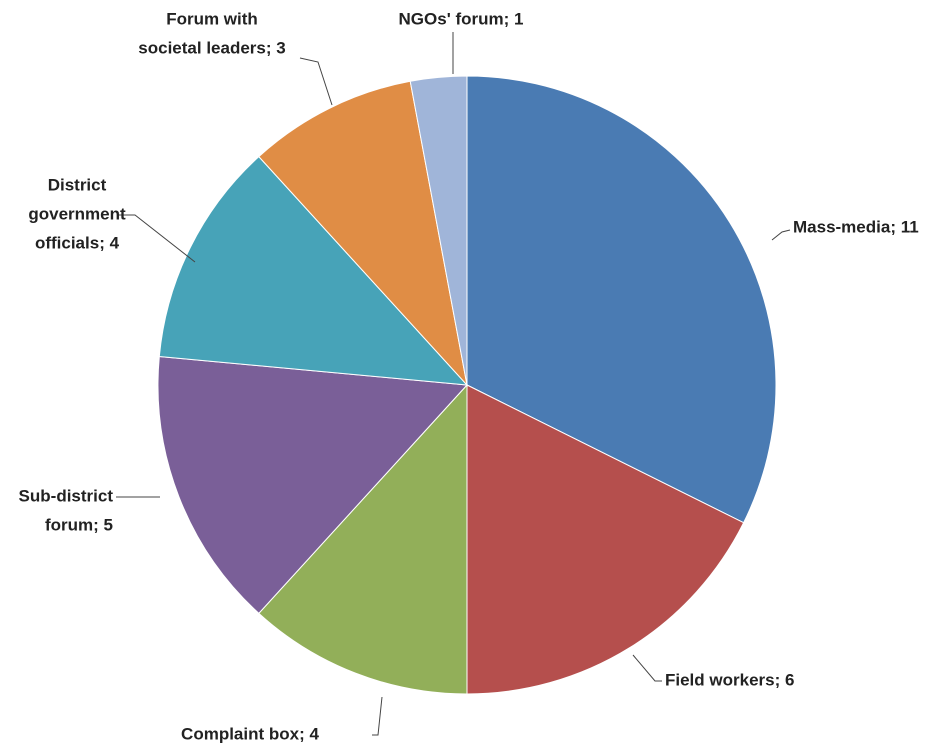 This screenshot has width=941, height=755. Describe the element at coordinates (79, 524) in the screenshot. I see `data-label: forum; 5` at that location.